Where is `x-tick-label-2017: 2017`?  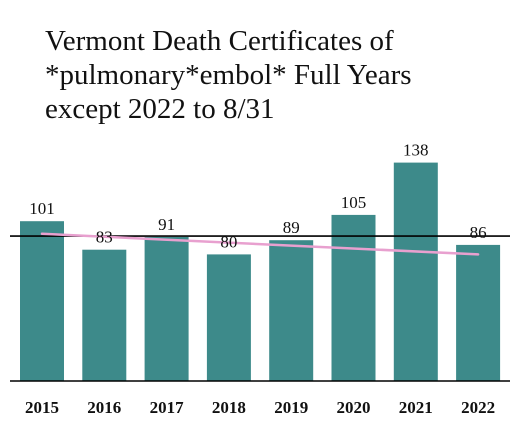 x-tick-label-2017: 2017 is located at coordinates (167, 407).